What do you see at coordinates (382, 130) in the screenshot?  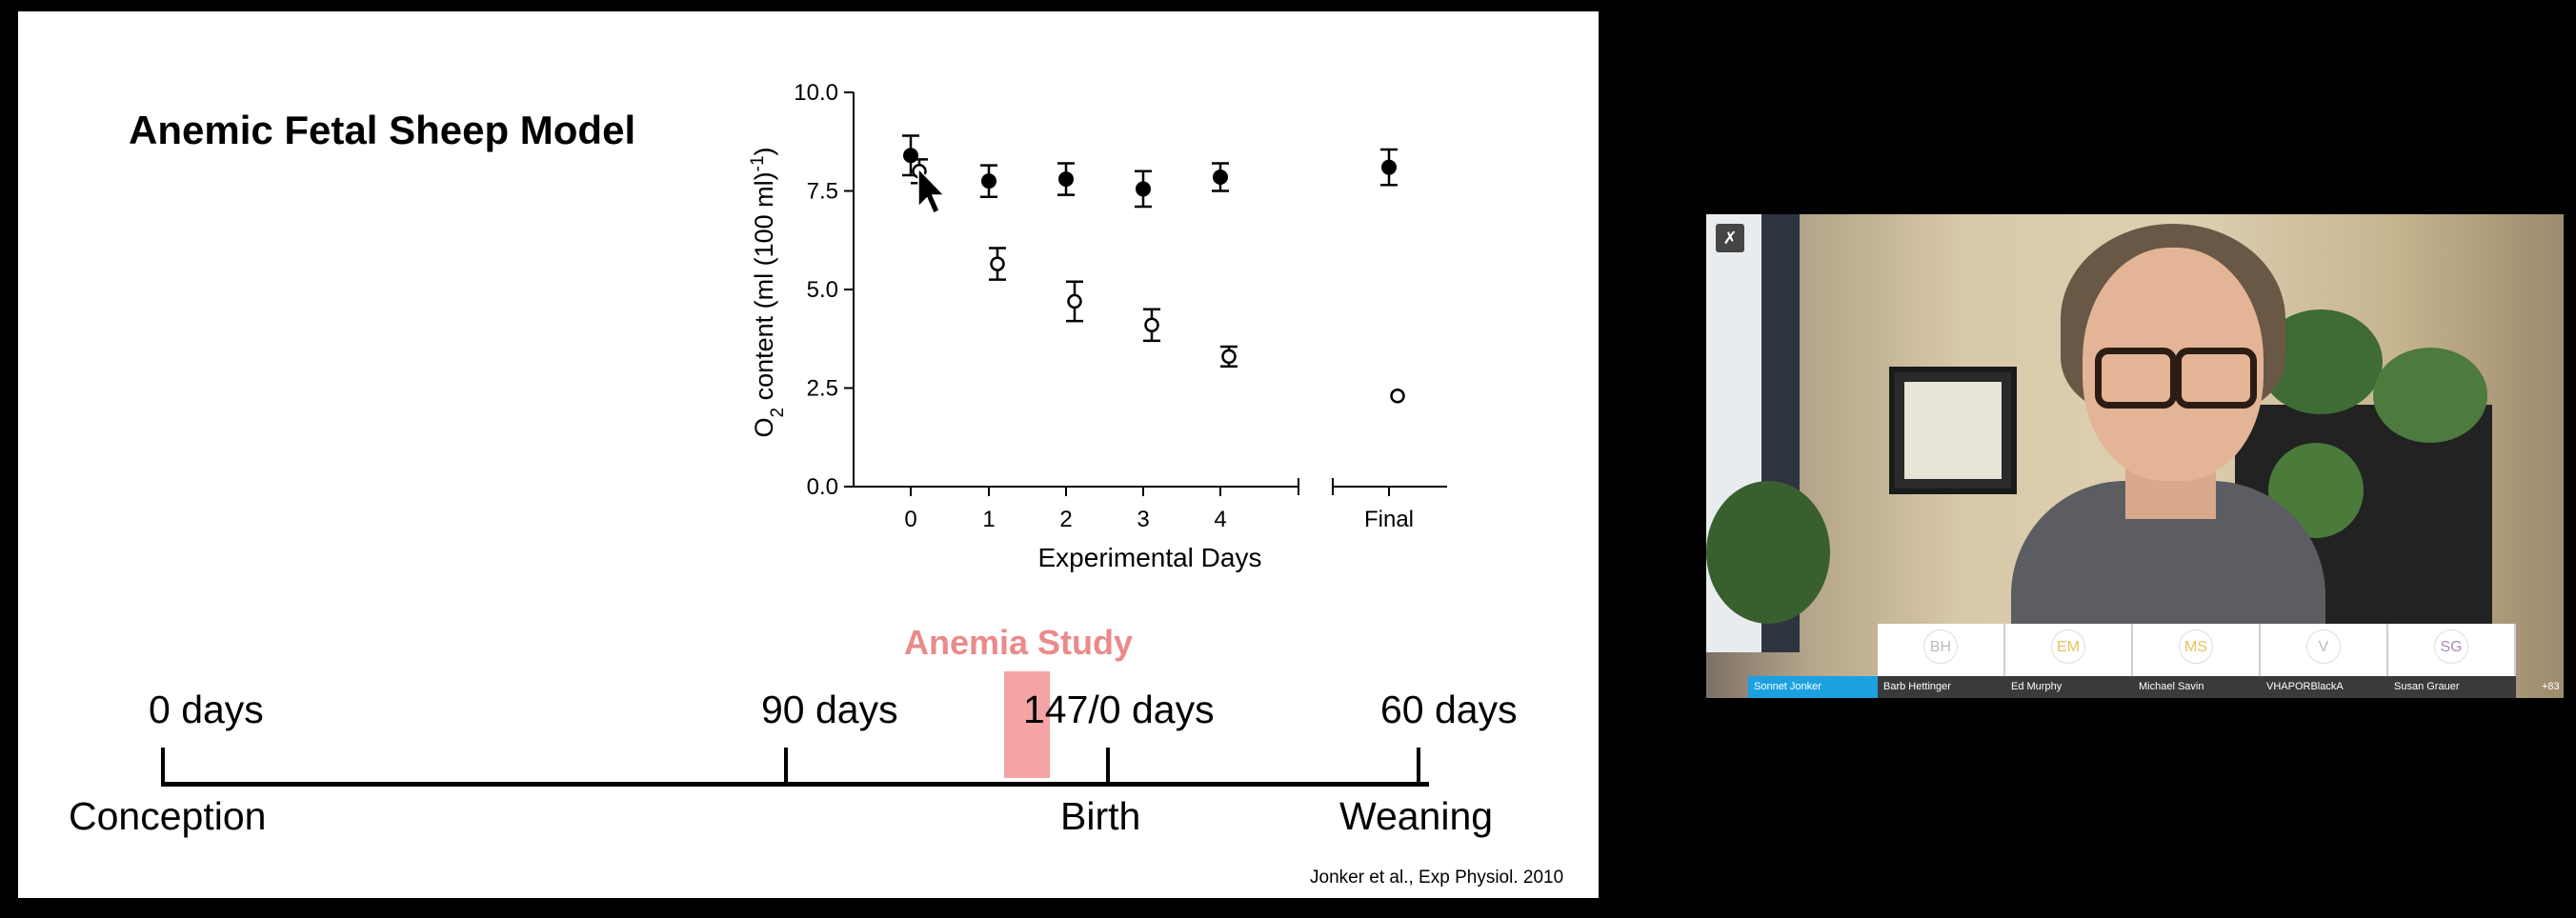 I see `slide-title: Anemic Fetal Sheep Model` at bounding box center [382, 130].